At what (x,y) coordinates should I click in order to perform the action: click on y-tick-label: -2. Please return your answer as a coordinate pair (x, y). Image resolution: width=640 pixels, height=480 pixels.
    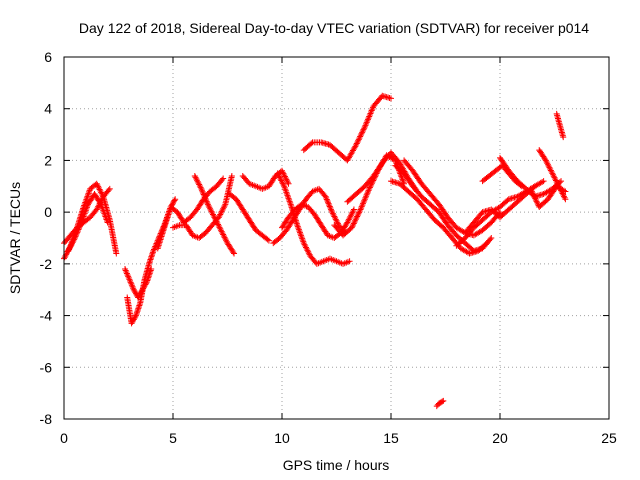
    Looking at the image, I should click on (46, 264).